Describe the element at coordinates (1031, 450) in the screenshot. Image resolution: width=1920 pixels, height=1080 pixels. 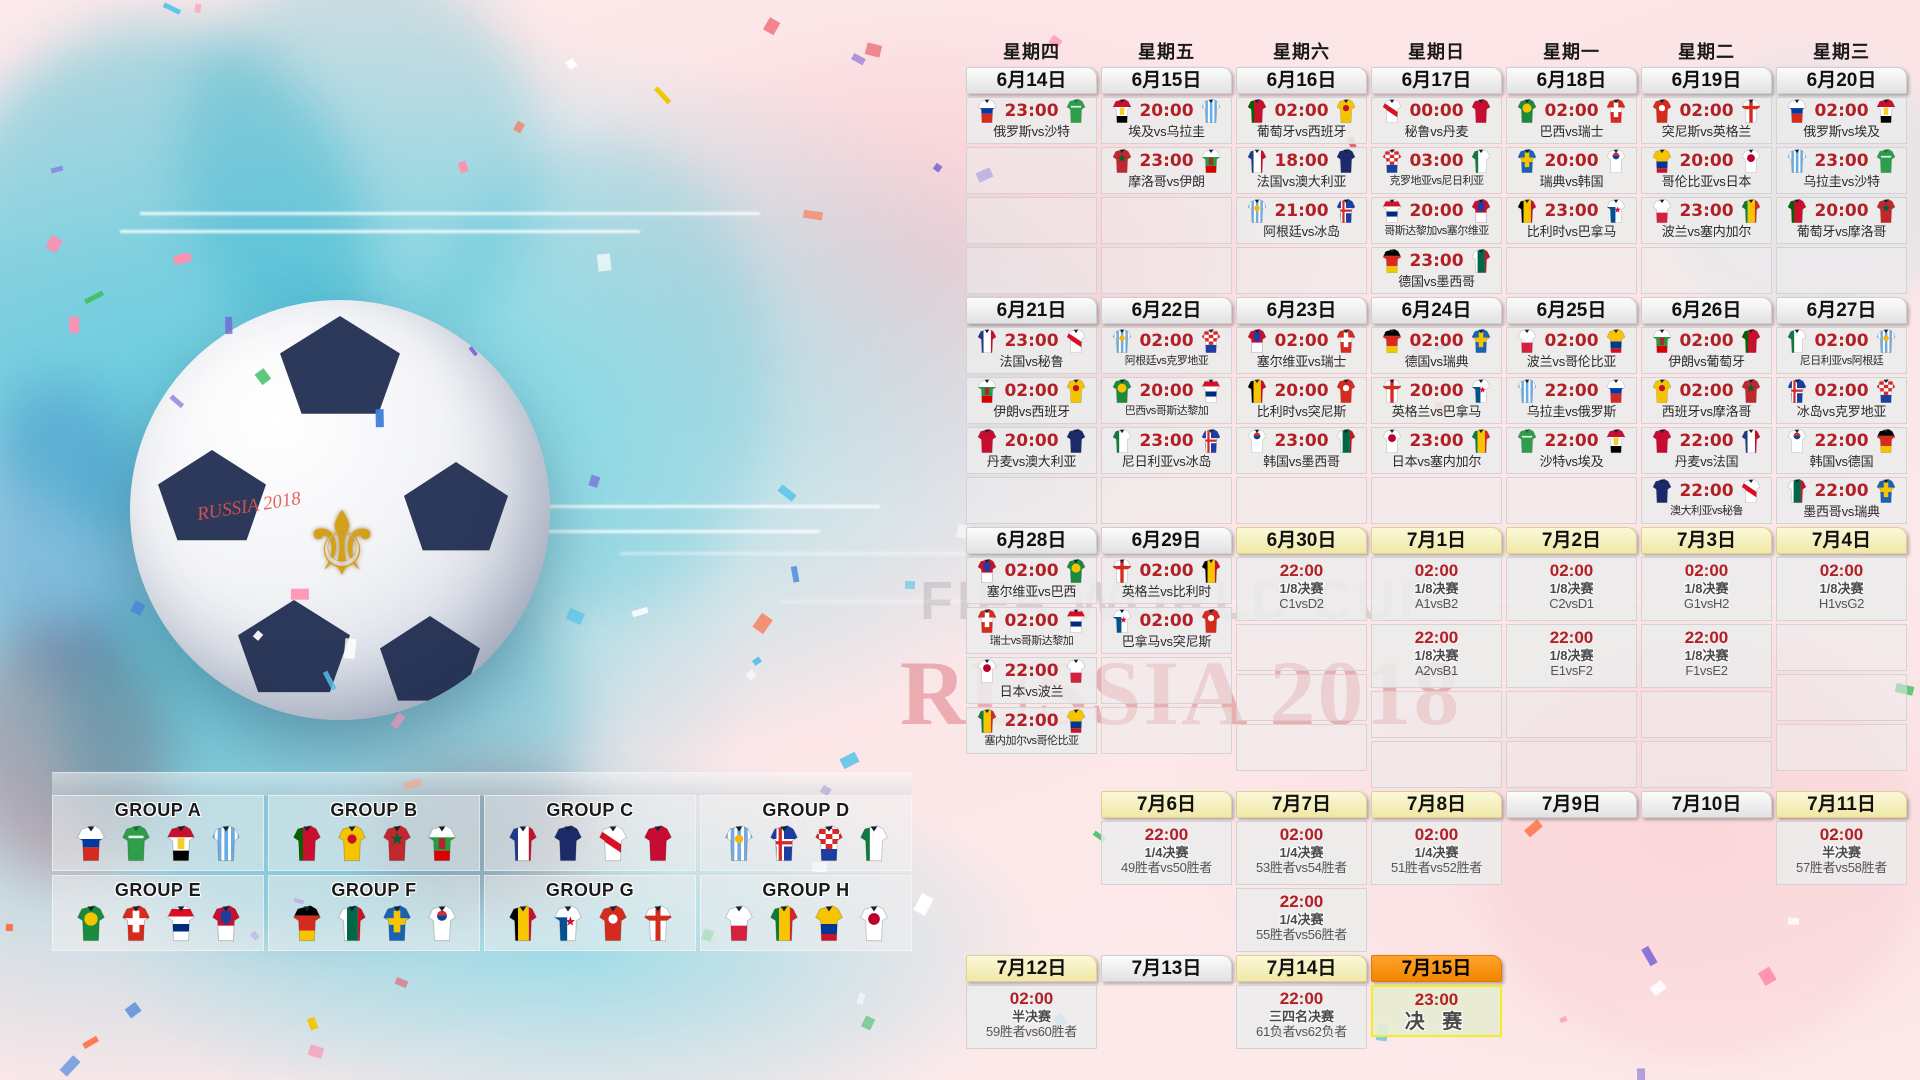
I see `group-match-cell: 20:00 丹麦vs澳大利亚` at that location.